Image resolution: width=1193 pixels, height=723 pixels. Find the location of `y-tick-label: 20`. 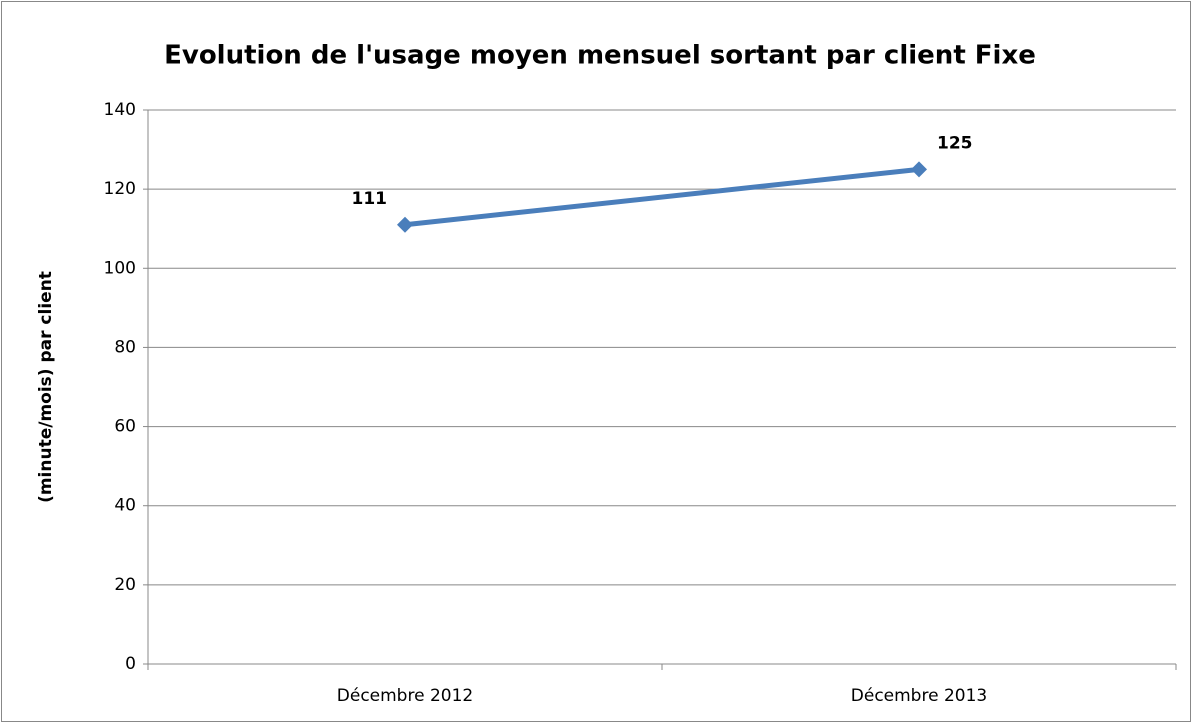

y-tick-label: 20 is located at coordinates (125, 585).